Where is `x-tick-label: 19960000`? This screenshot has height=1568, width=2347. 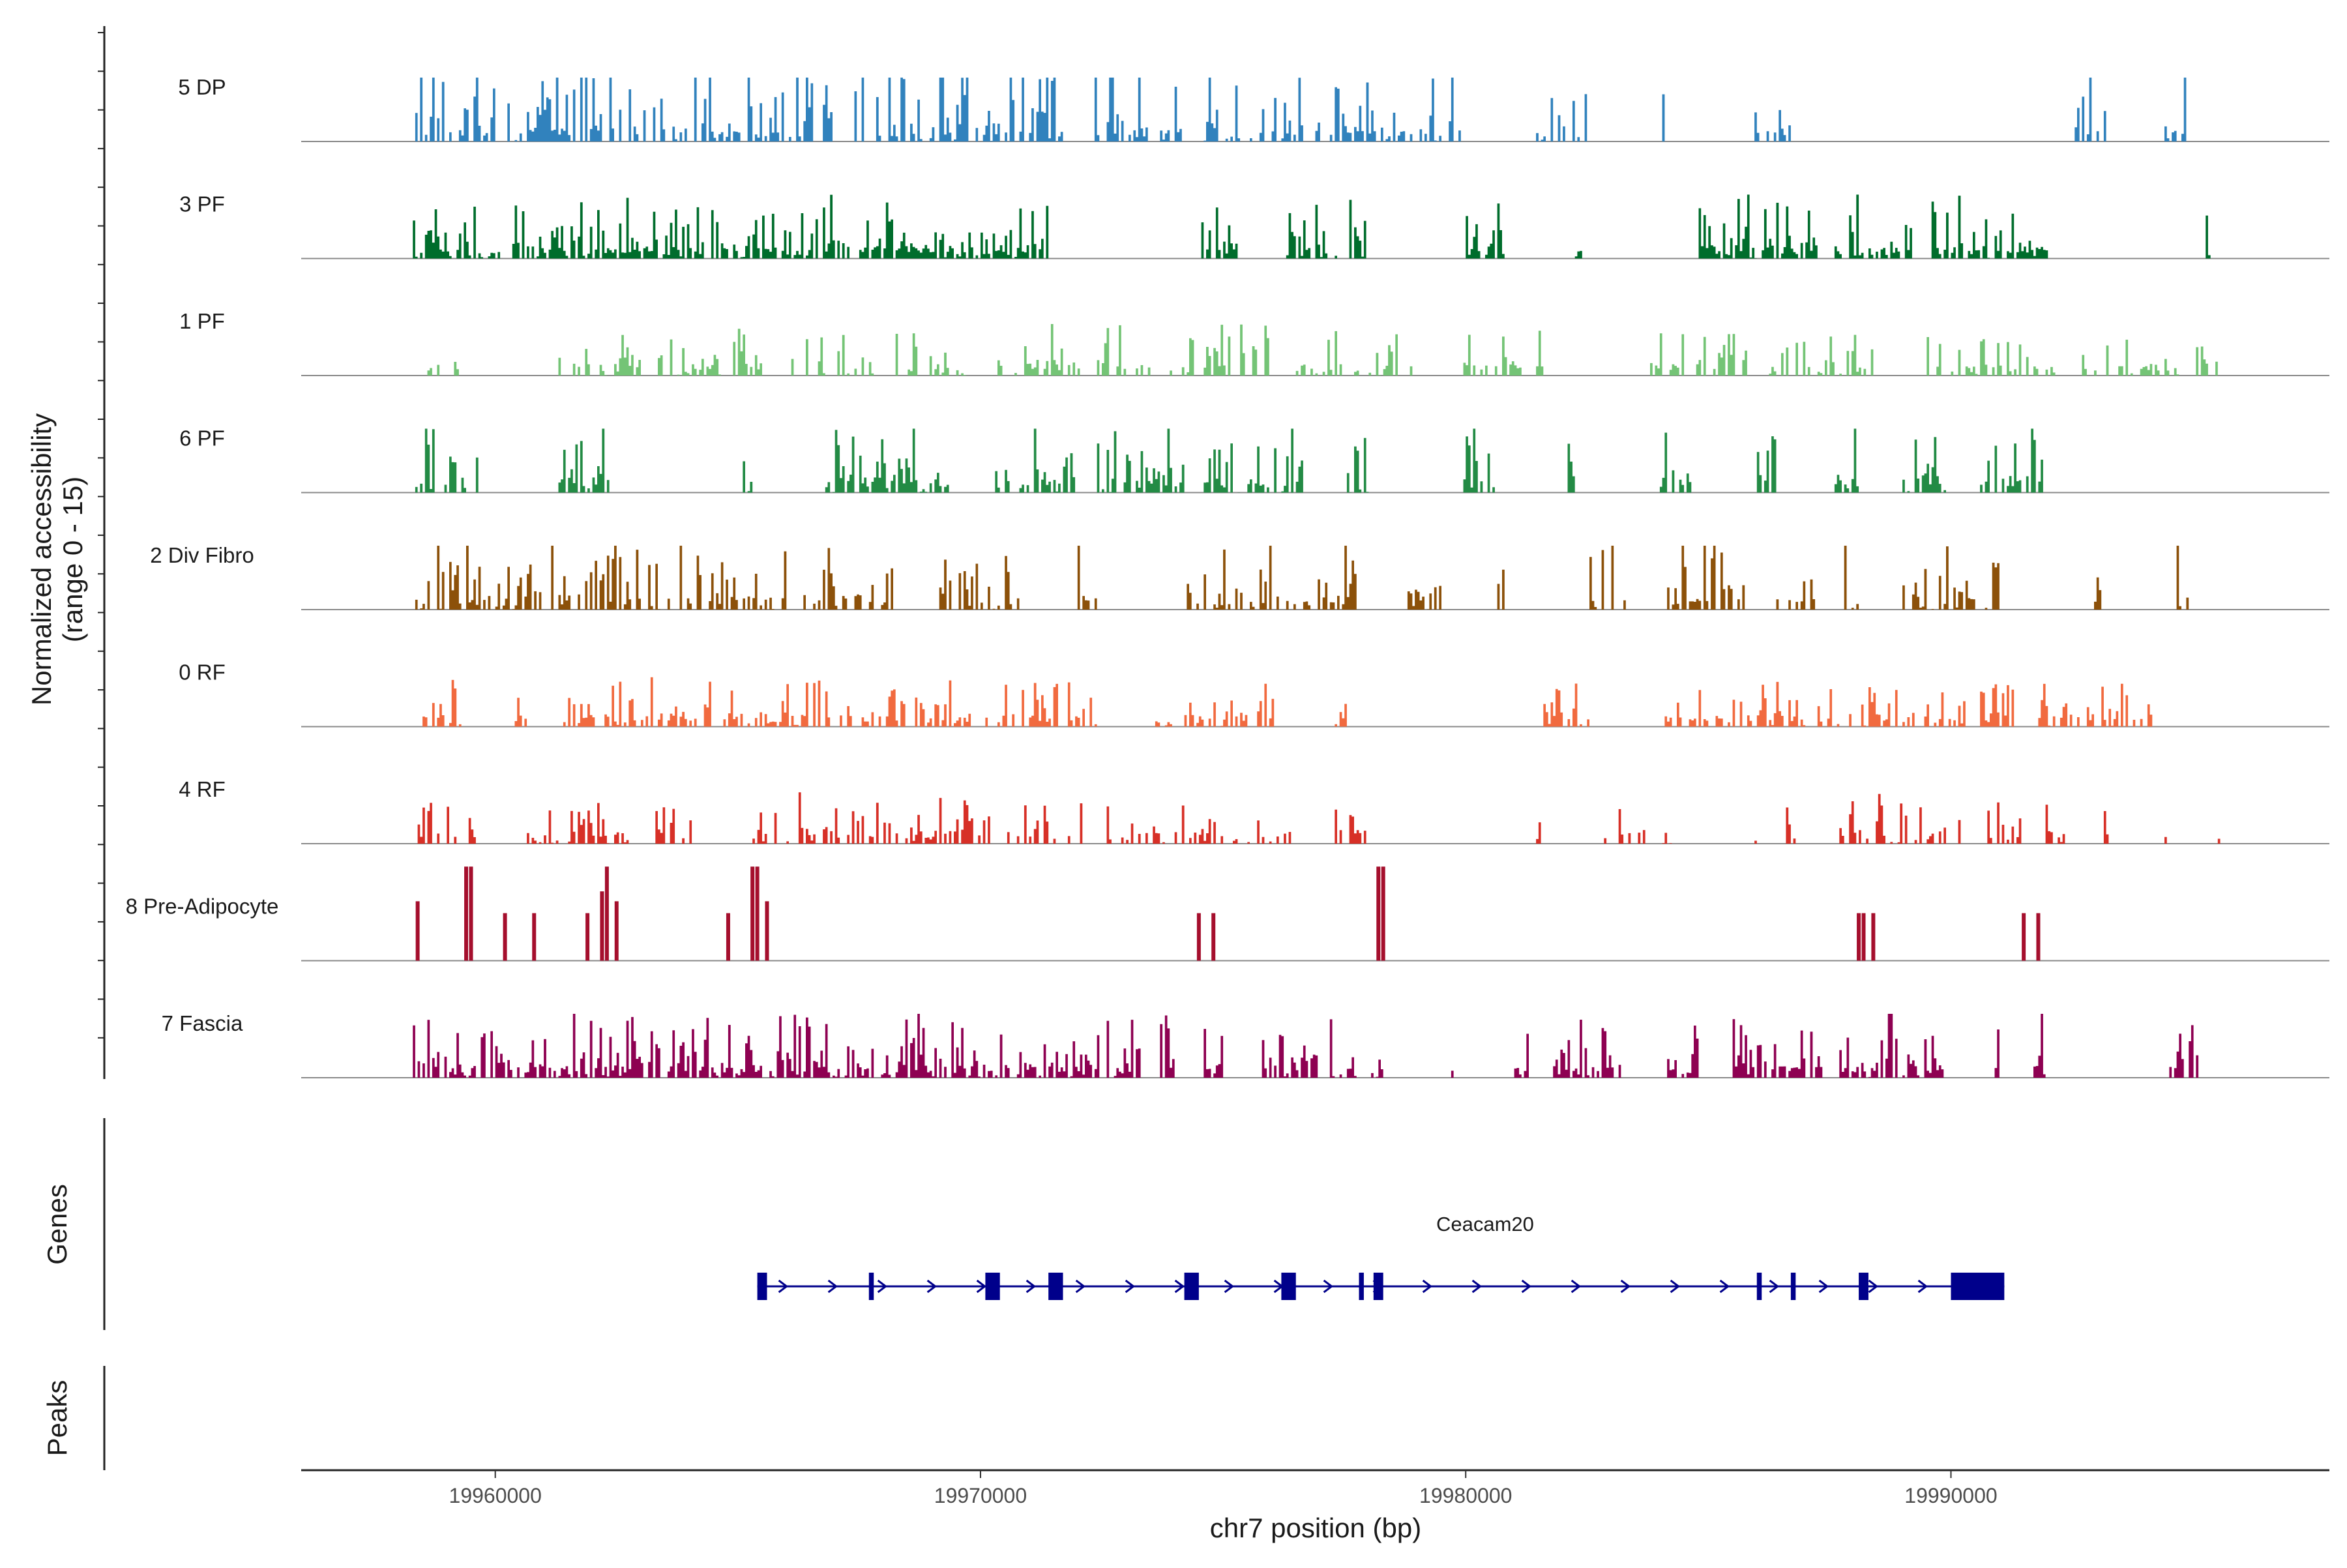 x-tick-label: 19960000 is located at coordinates (495, 1495).